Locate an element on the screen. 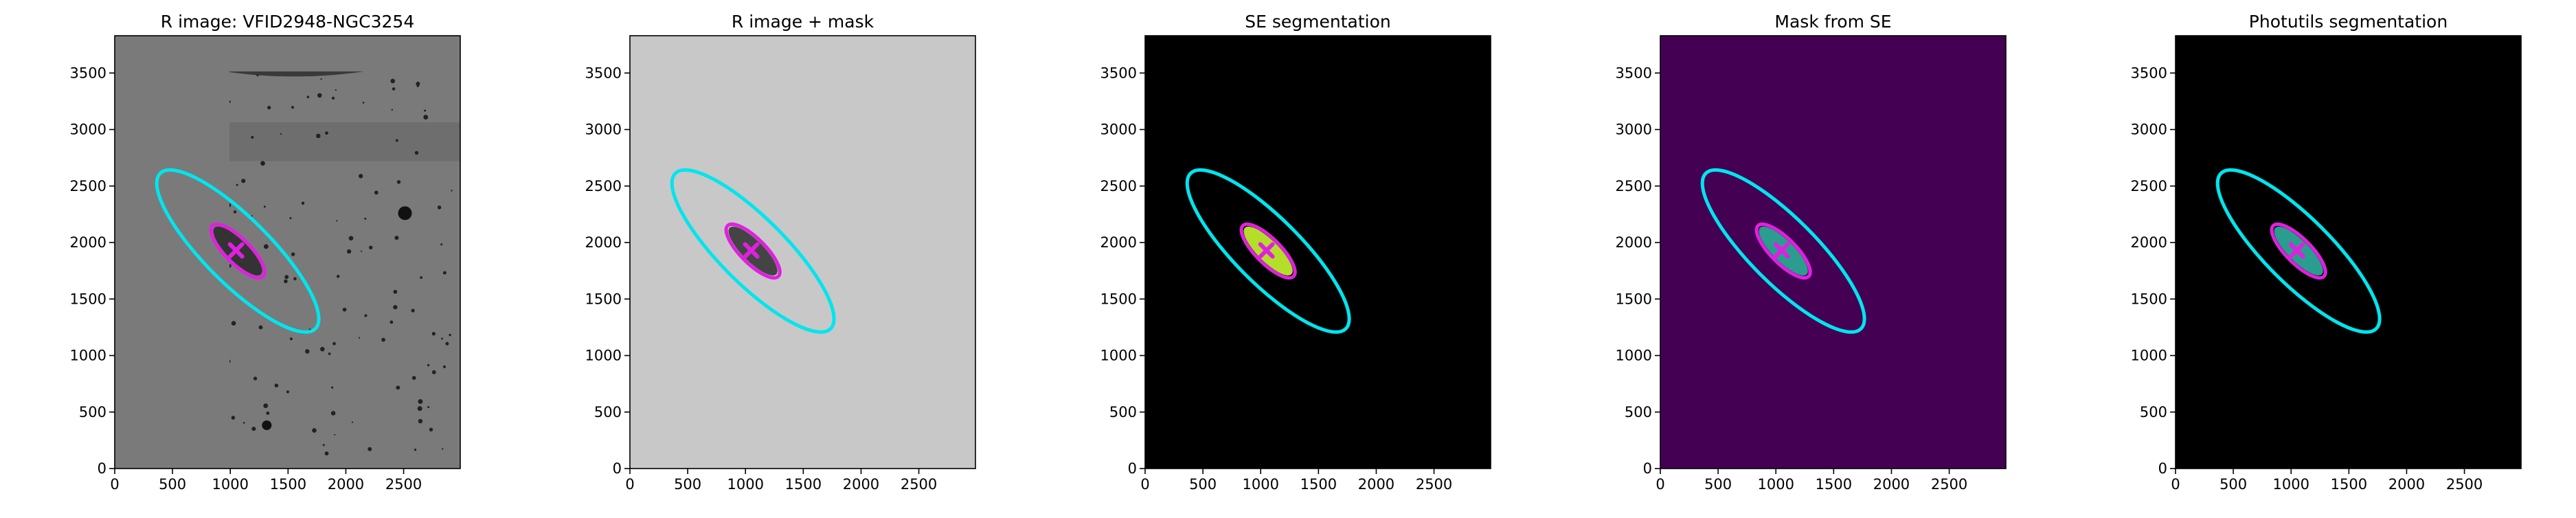 Image resolution: width=2576 pixels, height=518 pixels. panel-title: Mask from SE is located at coordinates (1832, 22).